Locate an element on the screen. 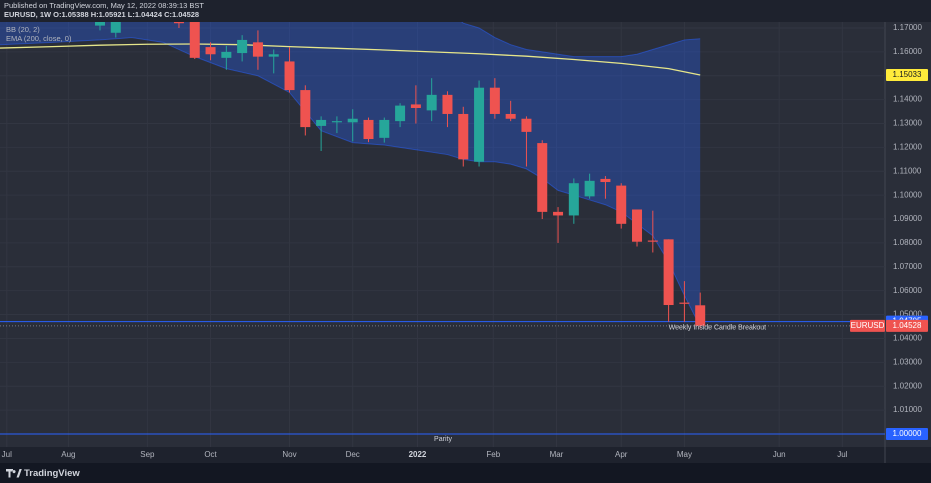 The height and width of the screenshot is (483, 931). x-tick-label: Sep is located at coordinates (147, 454).